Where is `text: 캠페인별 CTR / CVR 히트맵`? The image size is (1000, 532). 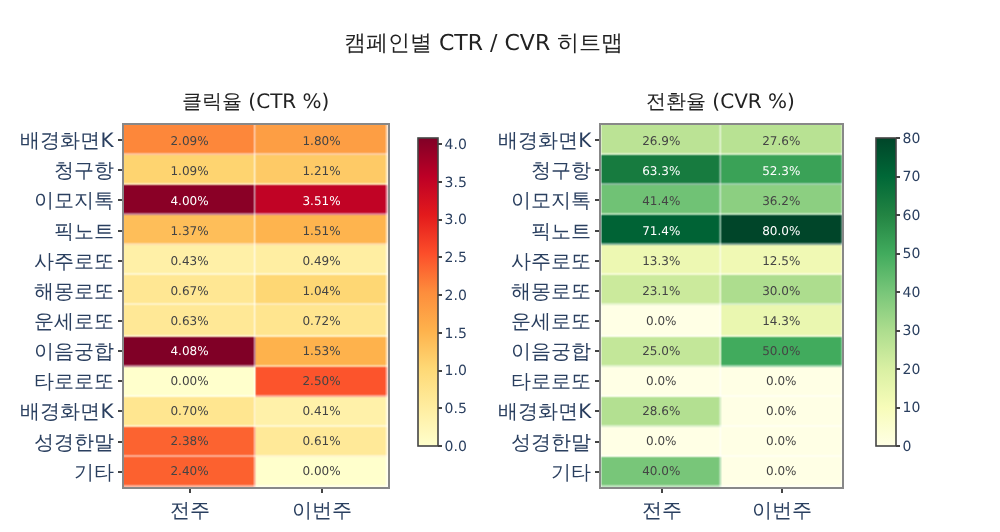
text: 캠페인별 CTR / CVR 히트맵 is located at coordinates (484, 43).